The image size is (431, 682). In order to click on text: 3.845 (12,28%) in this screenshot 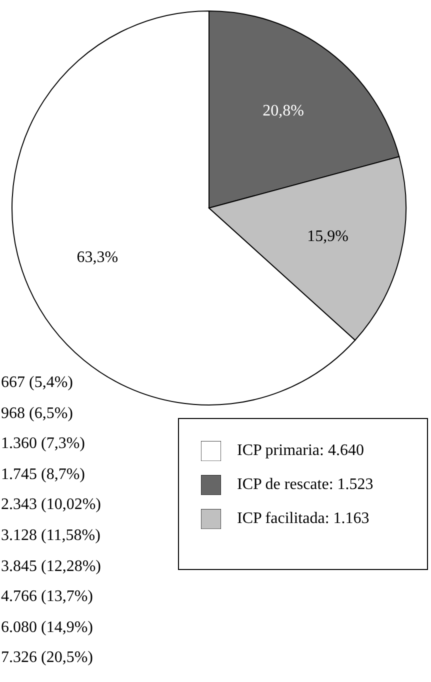, I will do `click(51, 566)`.